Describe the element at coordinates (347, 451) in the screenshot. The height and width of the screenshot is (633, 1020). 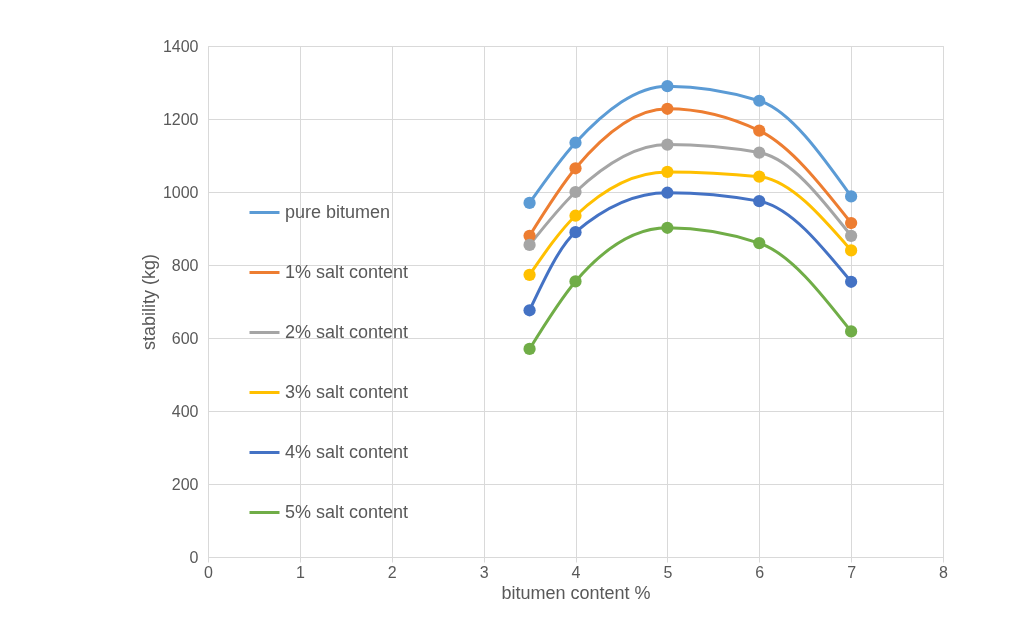
I see `legend-label: 4% salt content` at that location.